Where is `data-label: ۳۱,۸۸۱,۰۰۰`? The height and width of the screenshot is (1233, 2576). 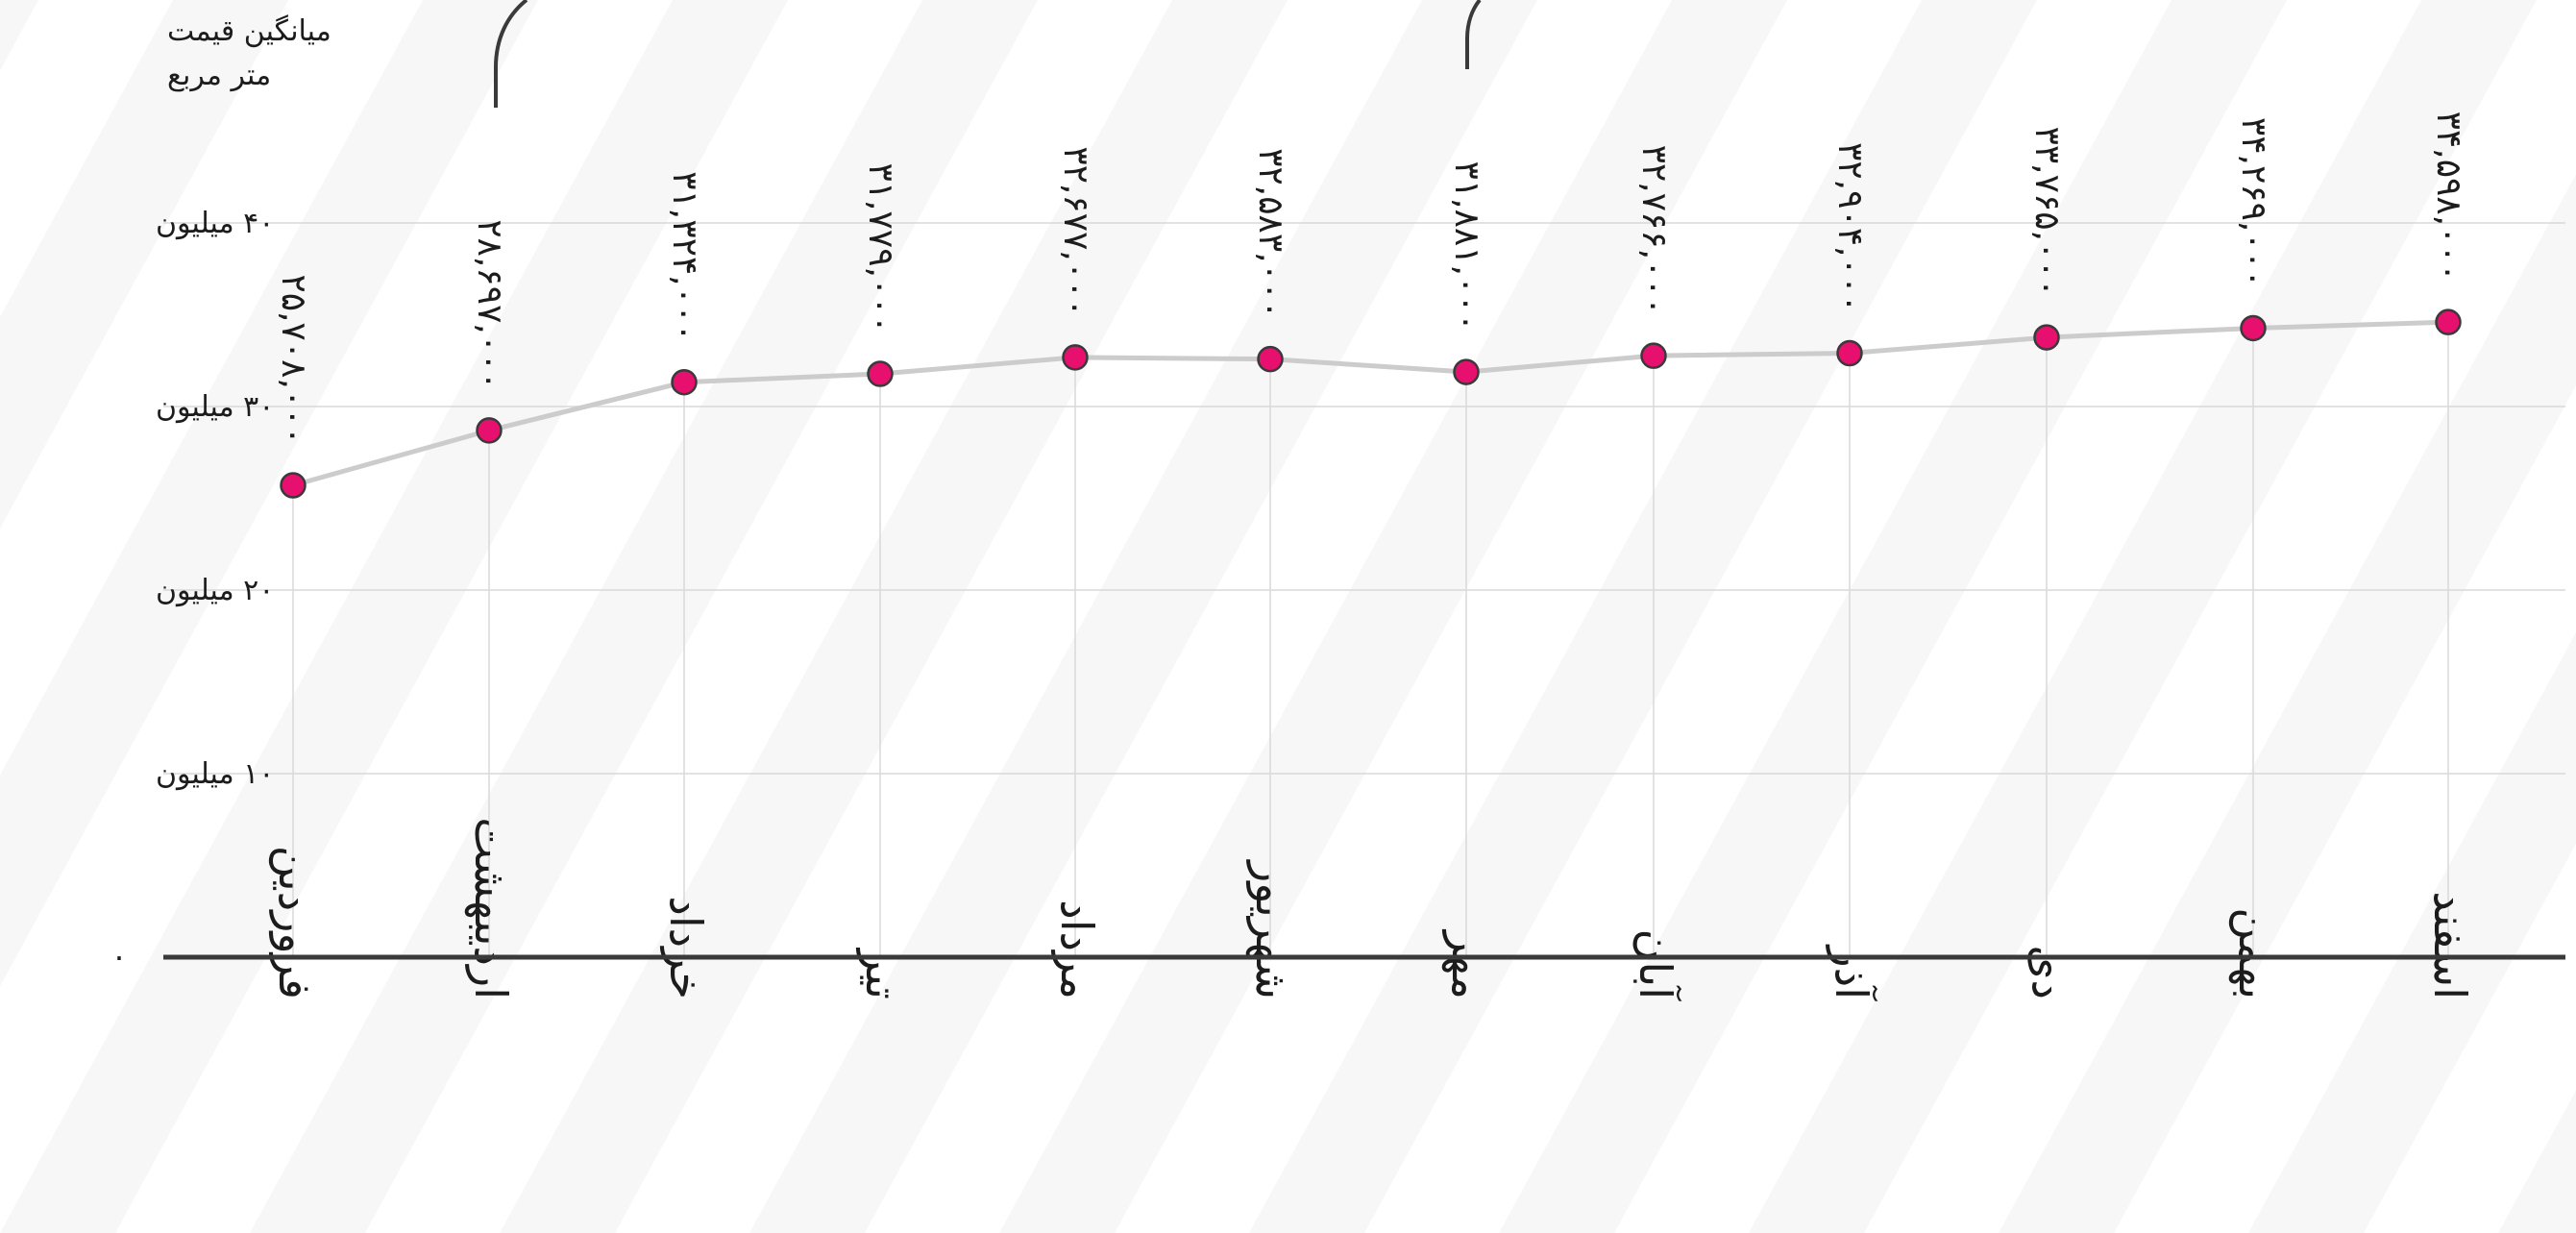
data-label: ۳۱,۸۸۱,۰۰۰ is located at coordinates (1466, 246).